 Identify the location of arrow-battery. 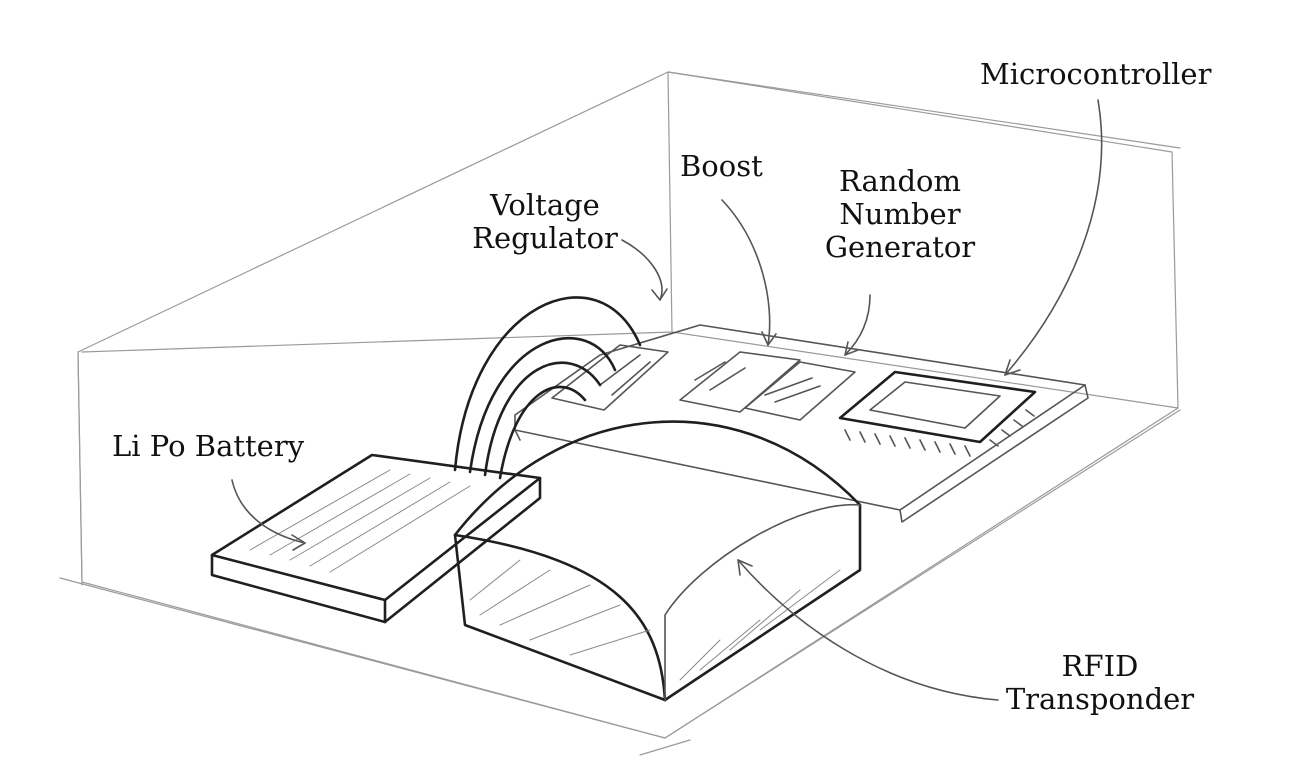
(268, 511).